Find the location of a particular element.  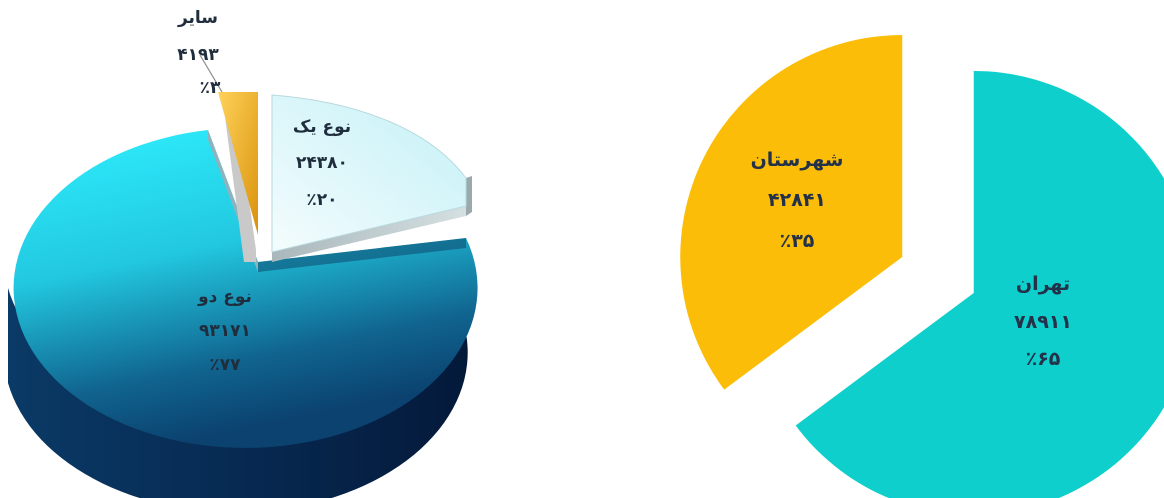

value-type-two: ۹۳۱۷۱ is located at coordinates (225, 331).